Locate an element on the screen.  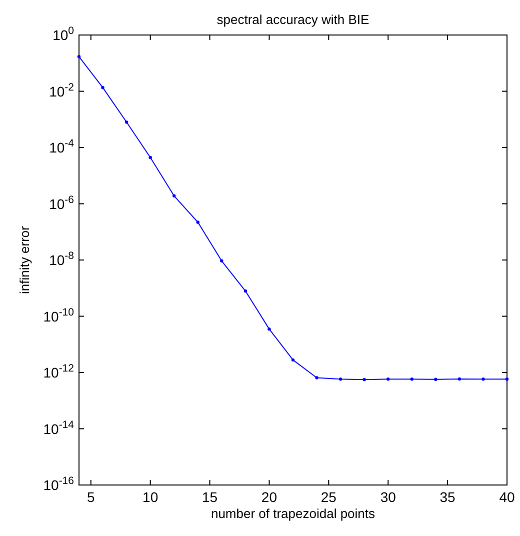
x-tick-label: 5 is located at coordinates (90, 497).